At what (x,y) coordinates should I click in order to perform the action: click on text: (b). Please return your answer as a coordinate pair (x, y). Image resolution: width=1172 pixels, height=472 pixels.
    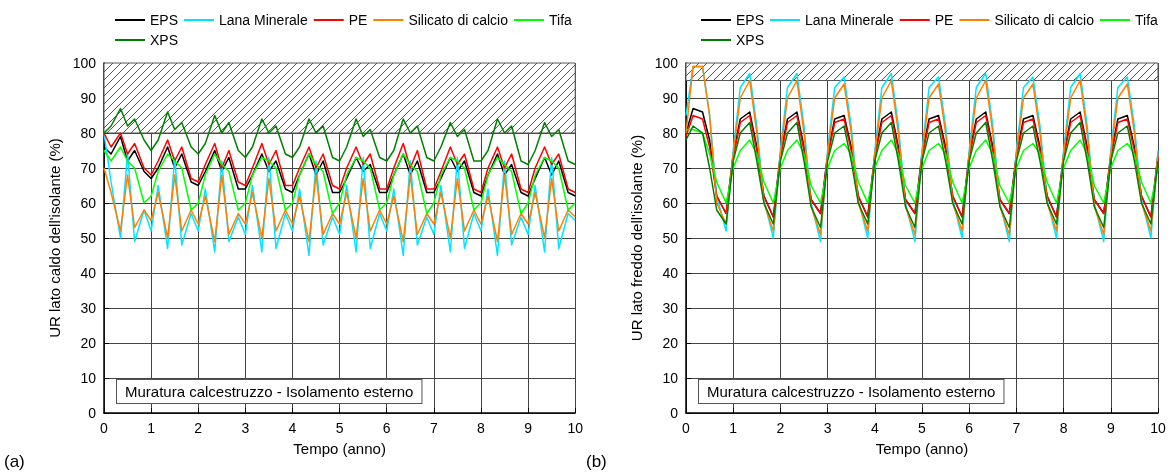
    Looking at the image, I should click on (596, 461).